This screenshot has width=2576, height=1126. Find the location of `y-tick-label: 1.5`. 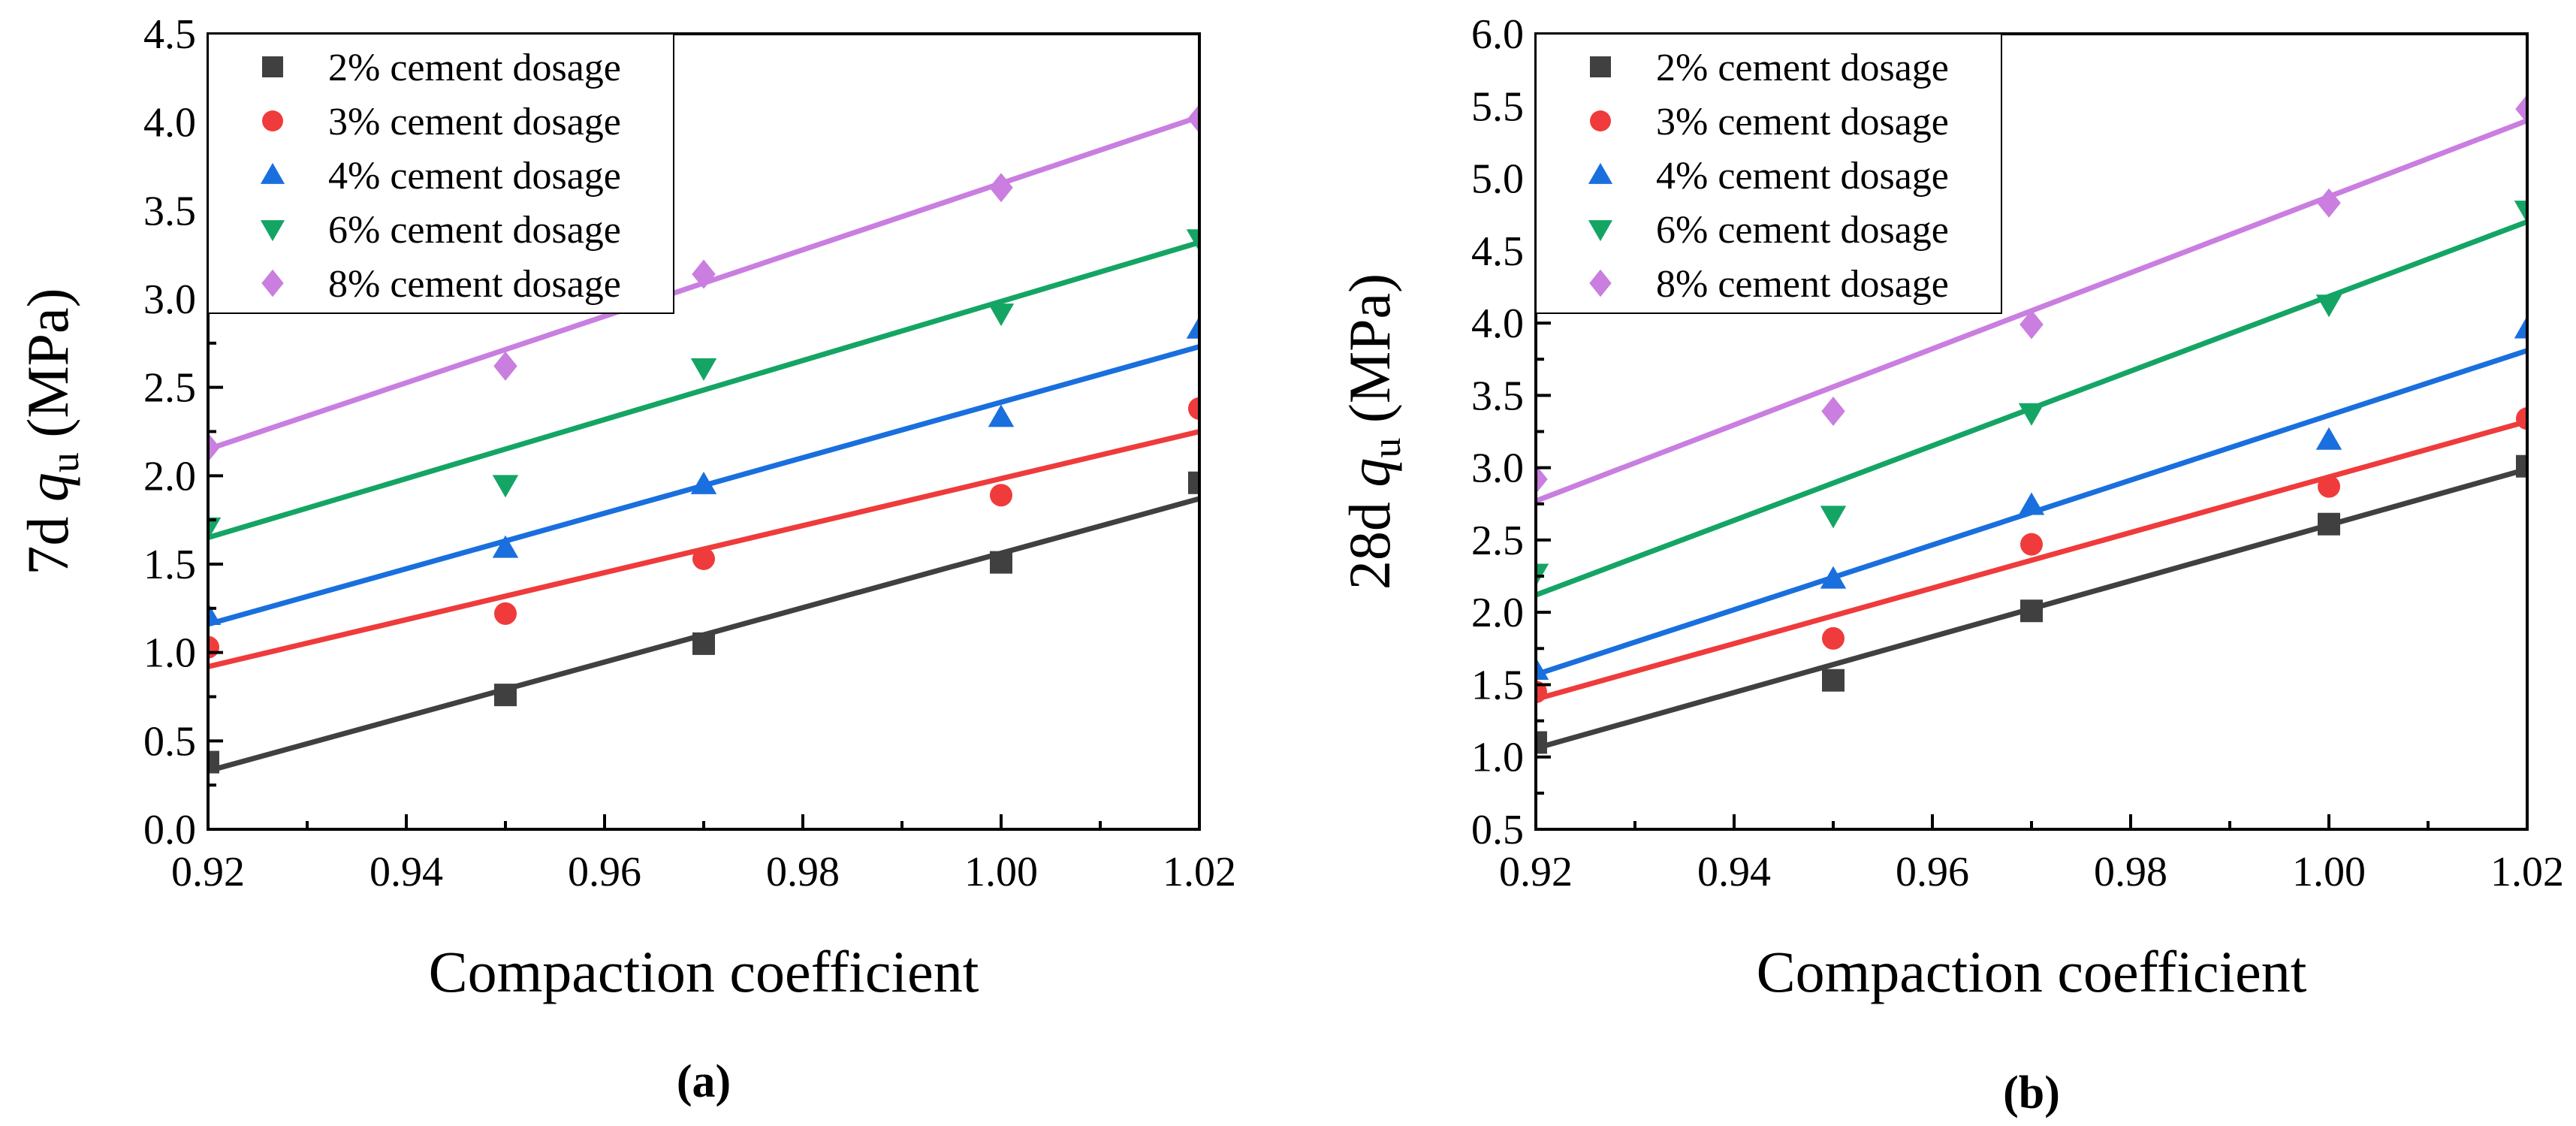

y-tick-label: 1.5 is located at coordinates (1498, 685).